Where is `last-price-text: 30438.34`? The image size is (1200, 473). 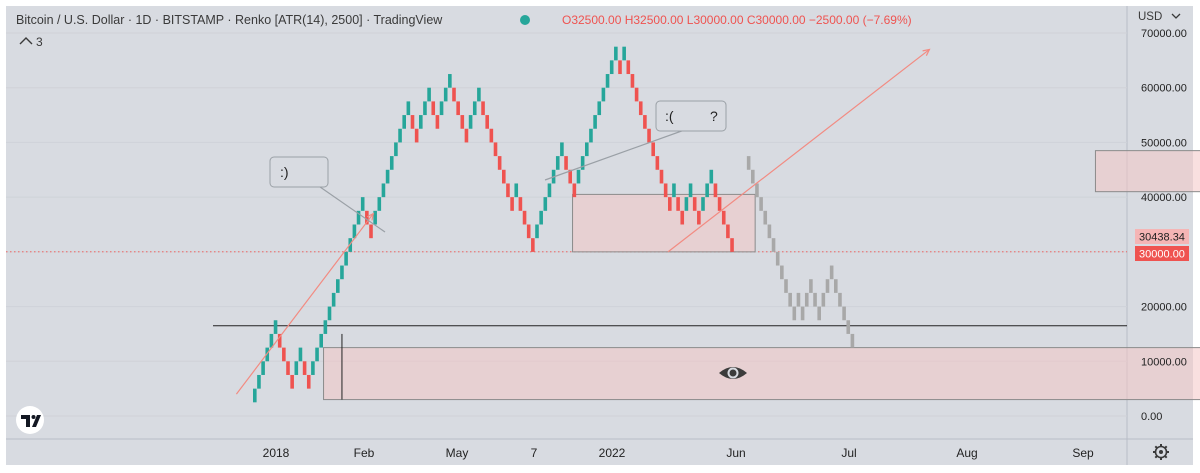 last-price-text: 30438.34 is located at coordinates (1162, 238).